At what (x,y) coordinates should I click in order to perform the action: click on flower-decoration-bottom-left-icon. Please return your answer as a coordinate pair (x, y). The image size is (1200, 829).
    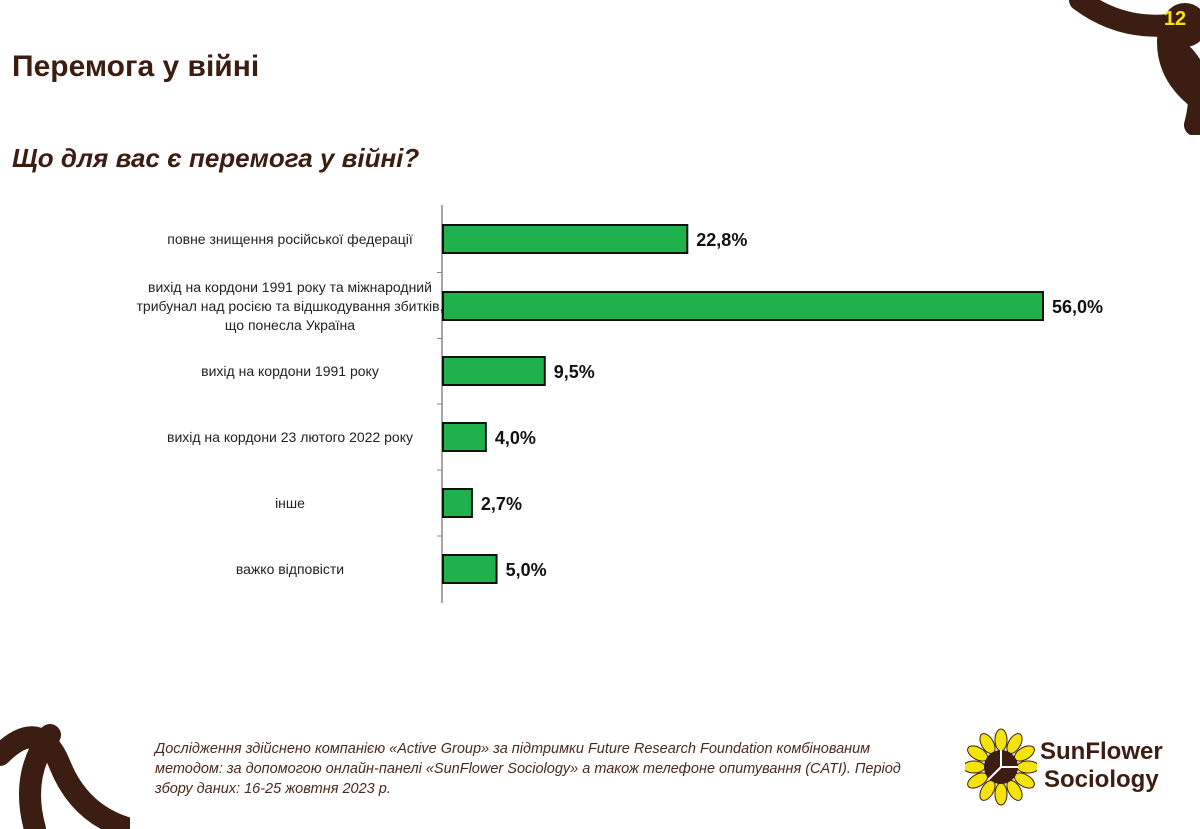
    Looking at the image, I should click on (65, 776).